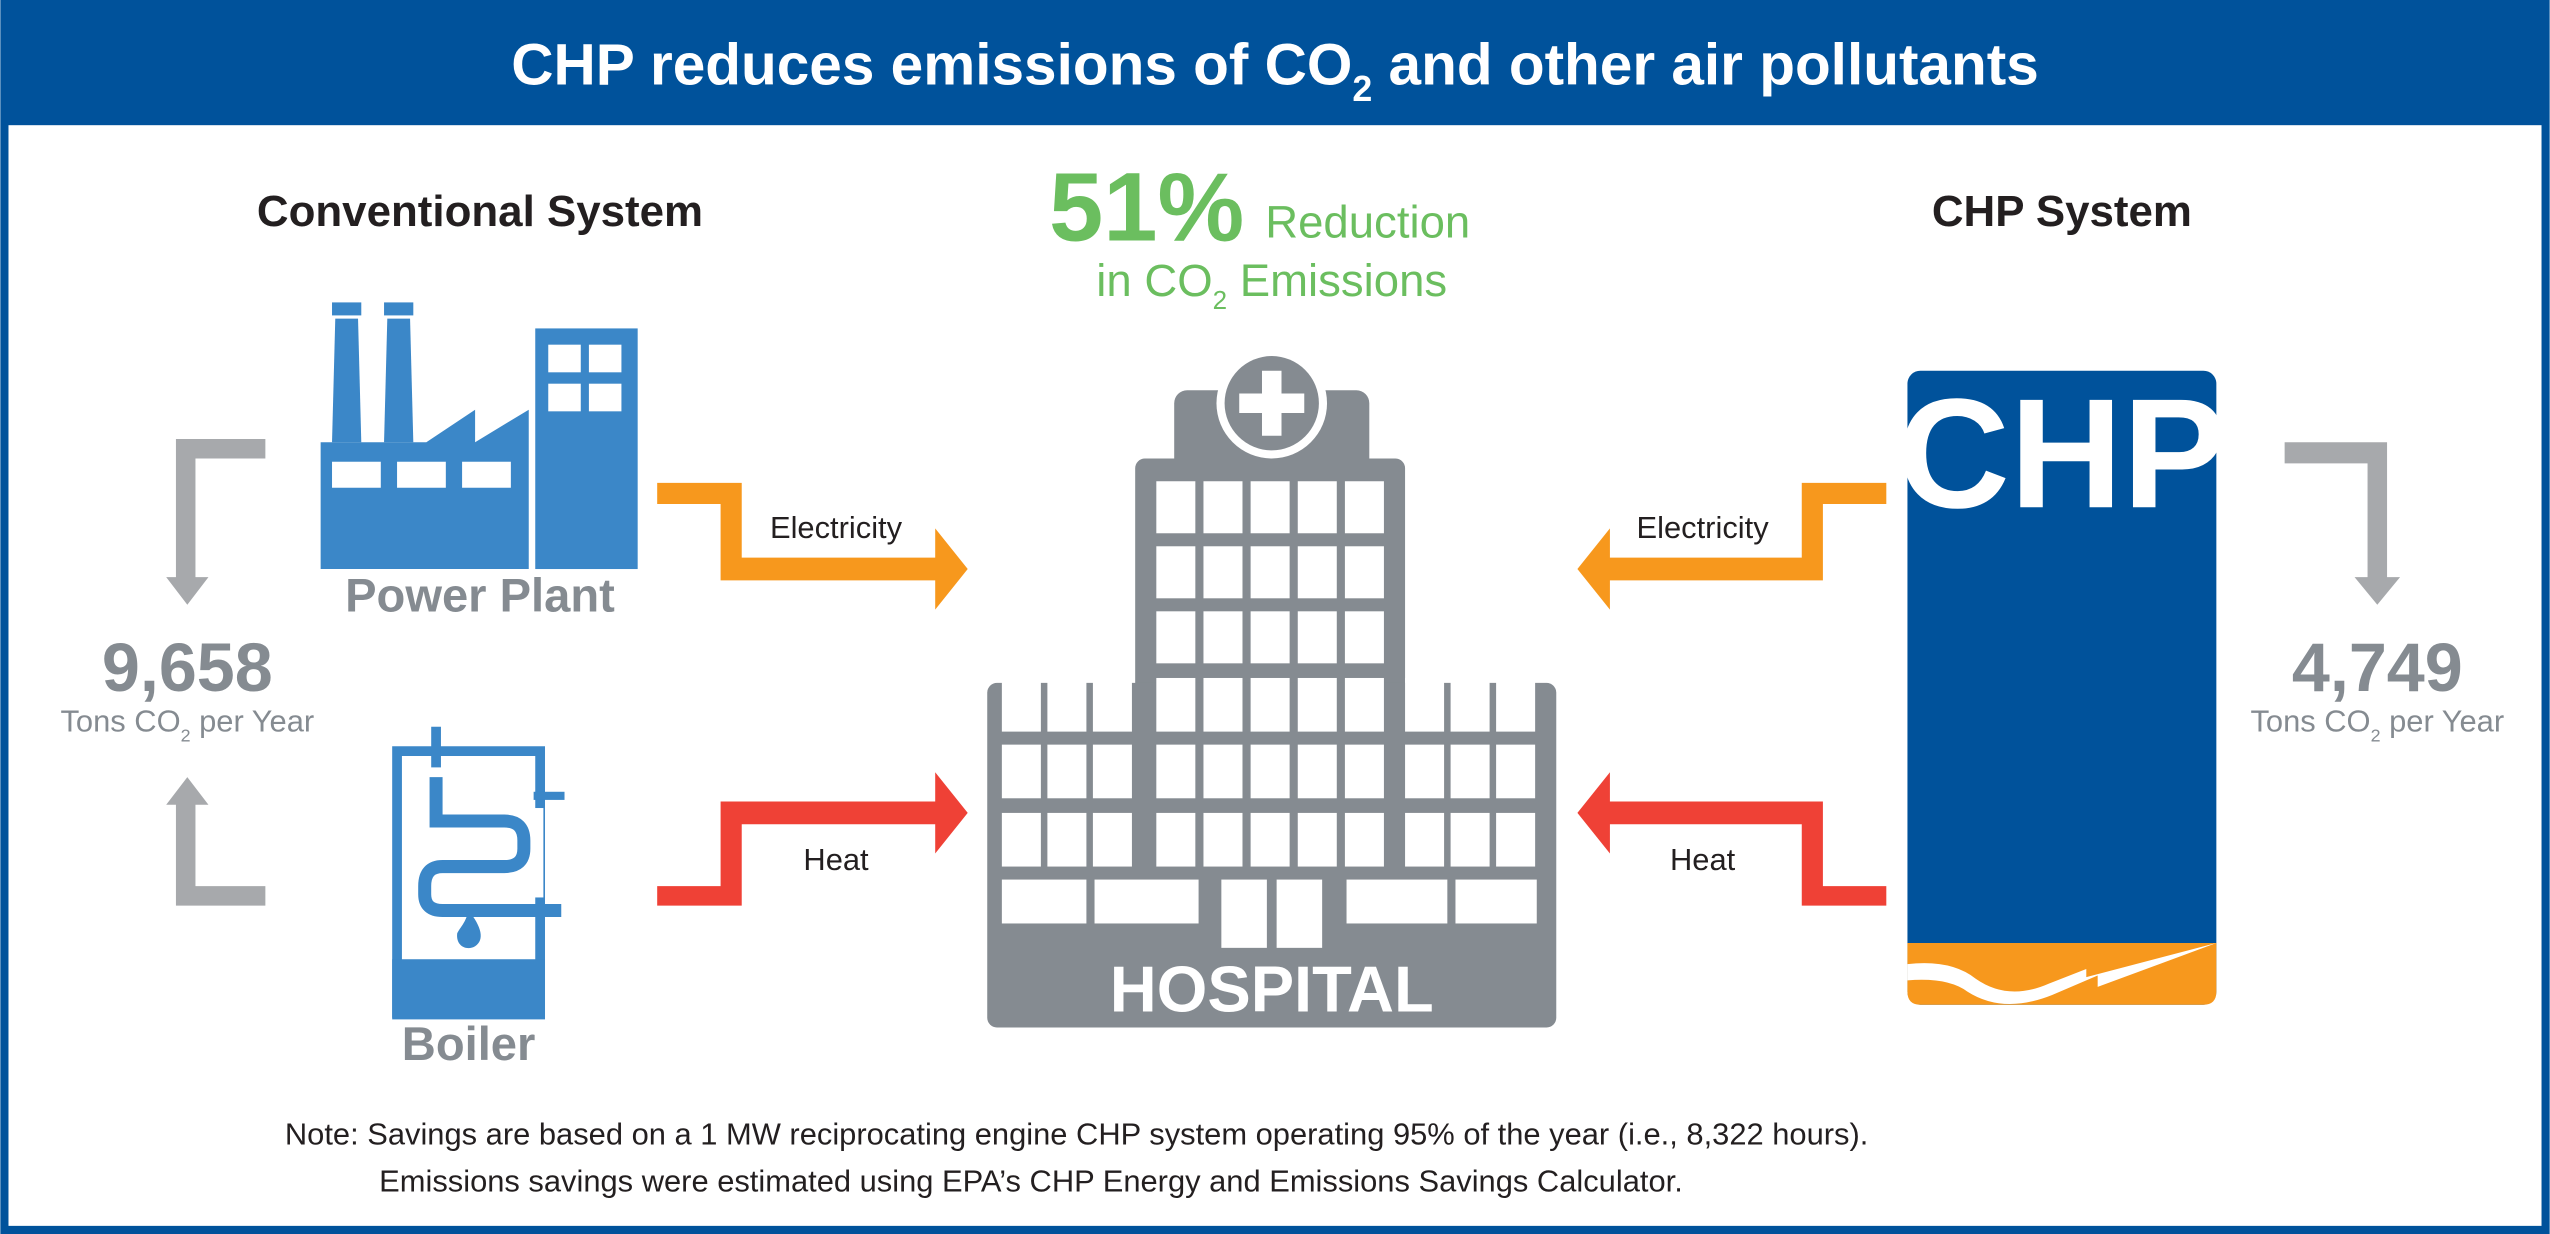 The width and height of the screenshot is (2550, 1234). Describe the element at coordinates (1732, 546) in the screenshot. I see `electricity-arrow-right` at that location.